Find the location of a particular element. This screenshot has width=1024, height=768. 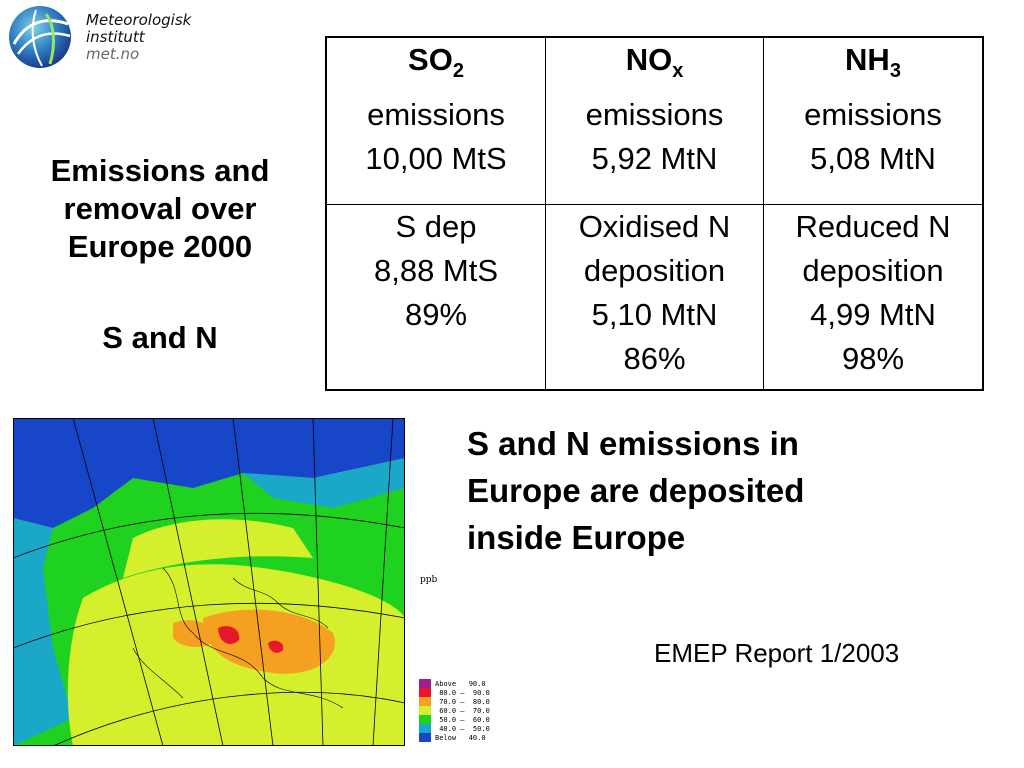

nox-emissions-cell: NOx emissions 5,92 MtN is located at coordinates (654, 120).